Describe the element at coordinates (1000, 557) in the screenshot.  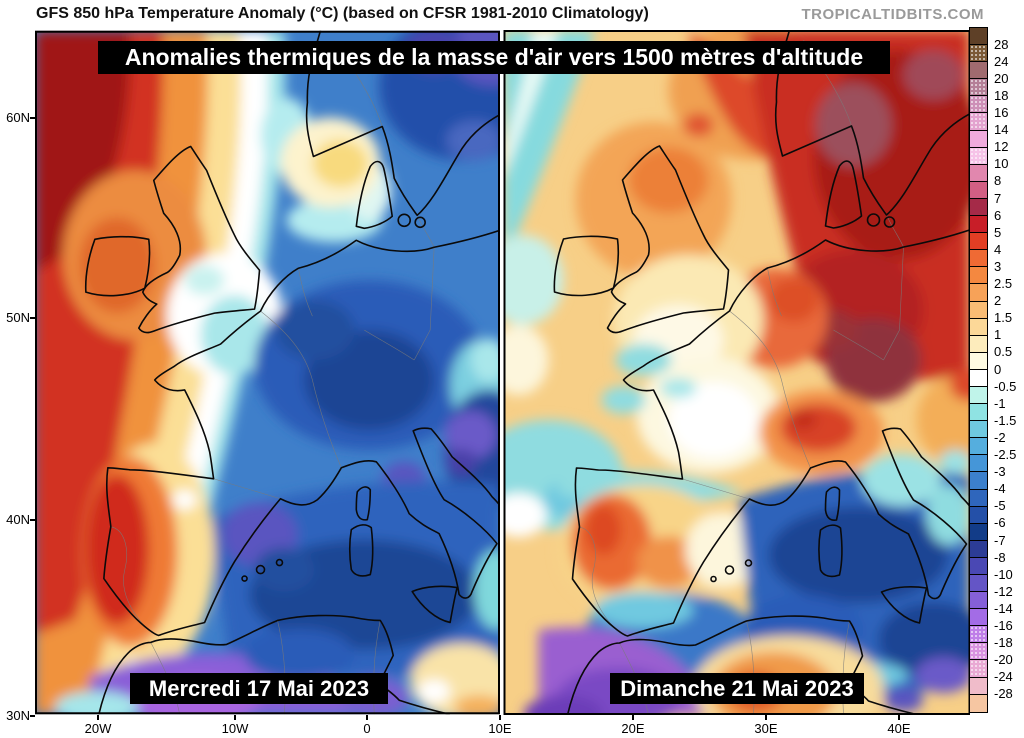
I see `colorbar-label: -8` at that location.